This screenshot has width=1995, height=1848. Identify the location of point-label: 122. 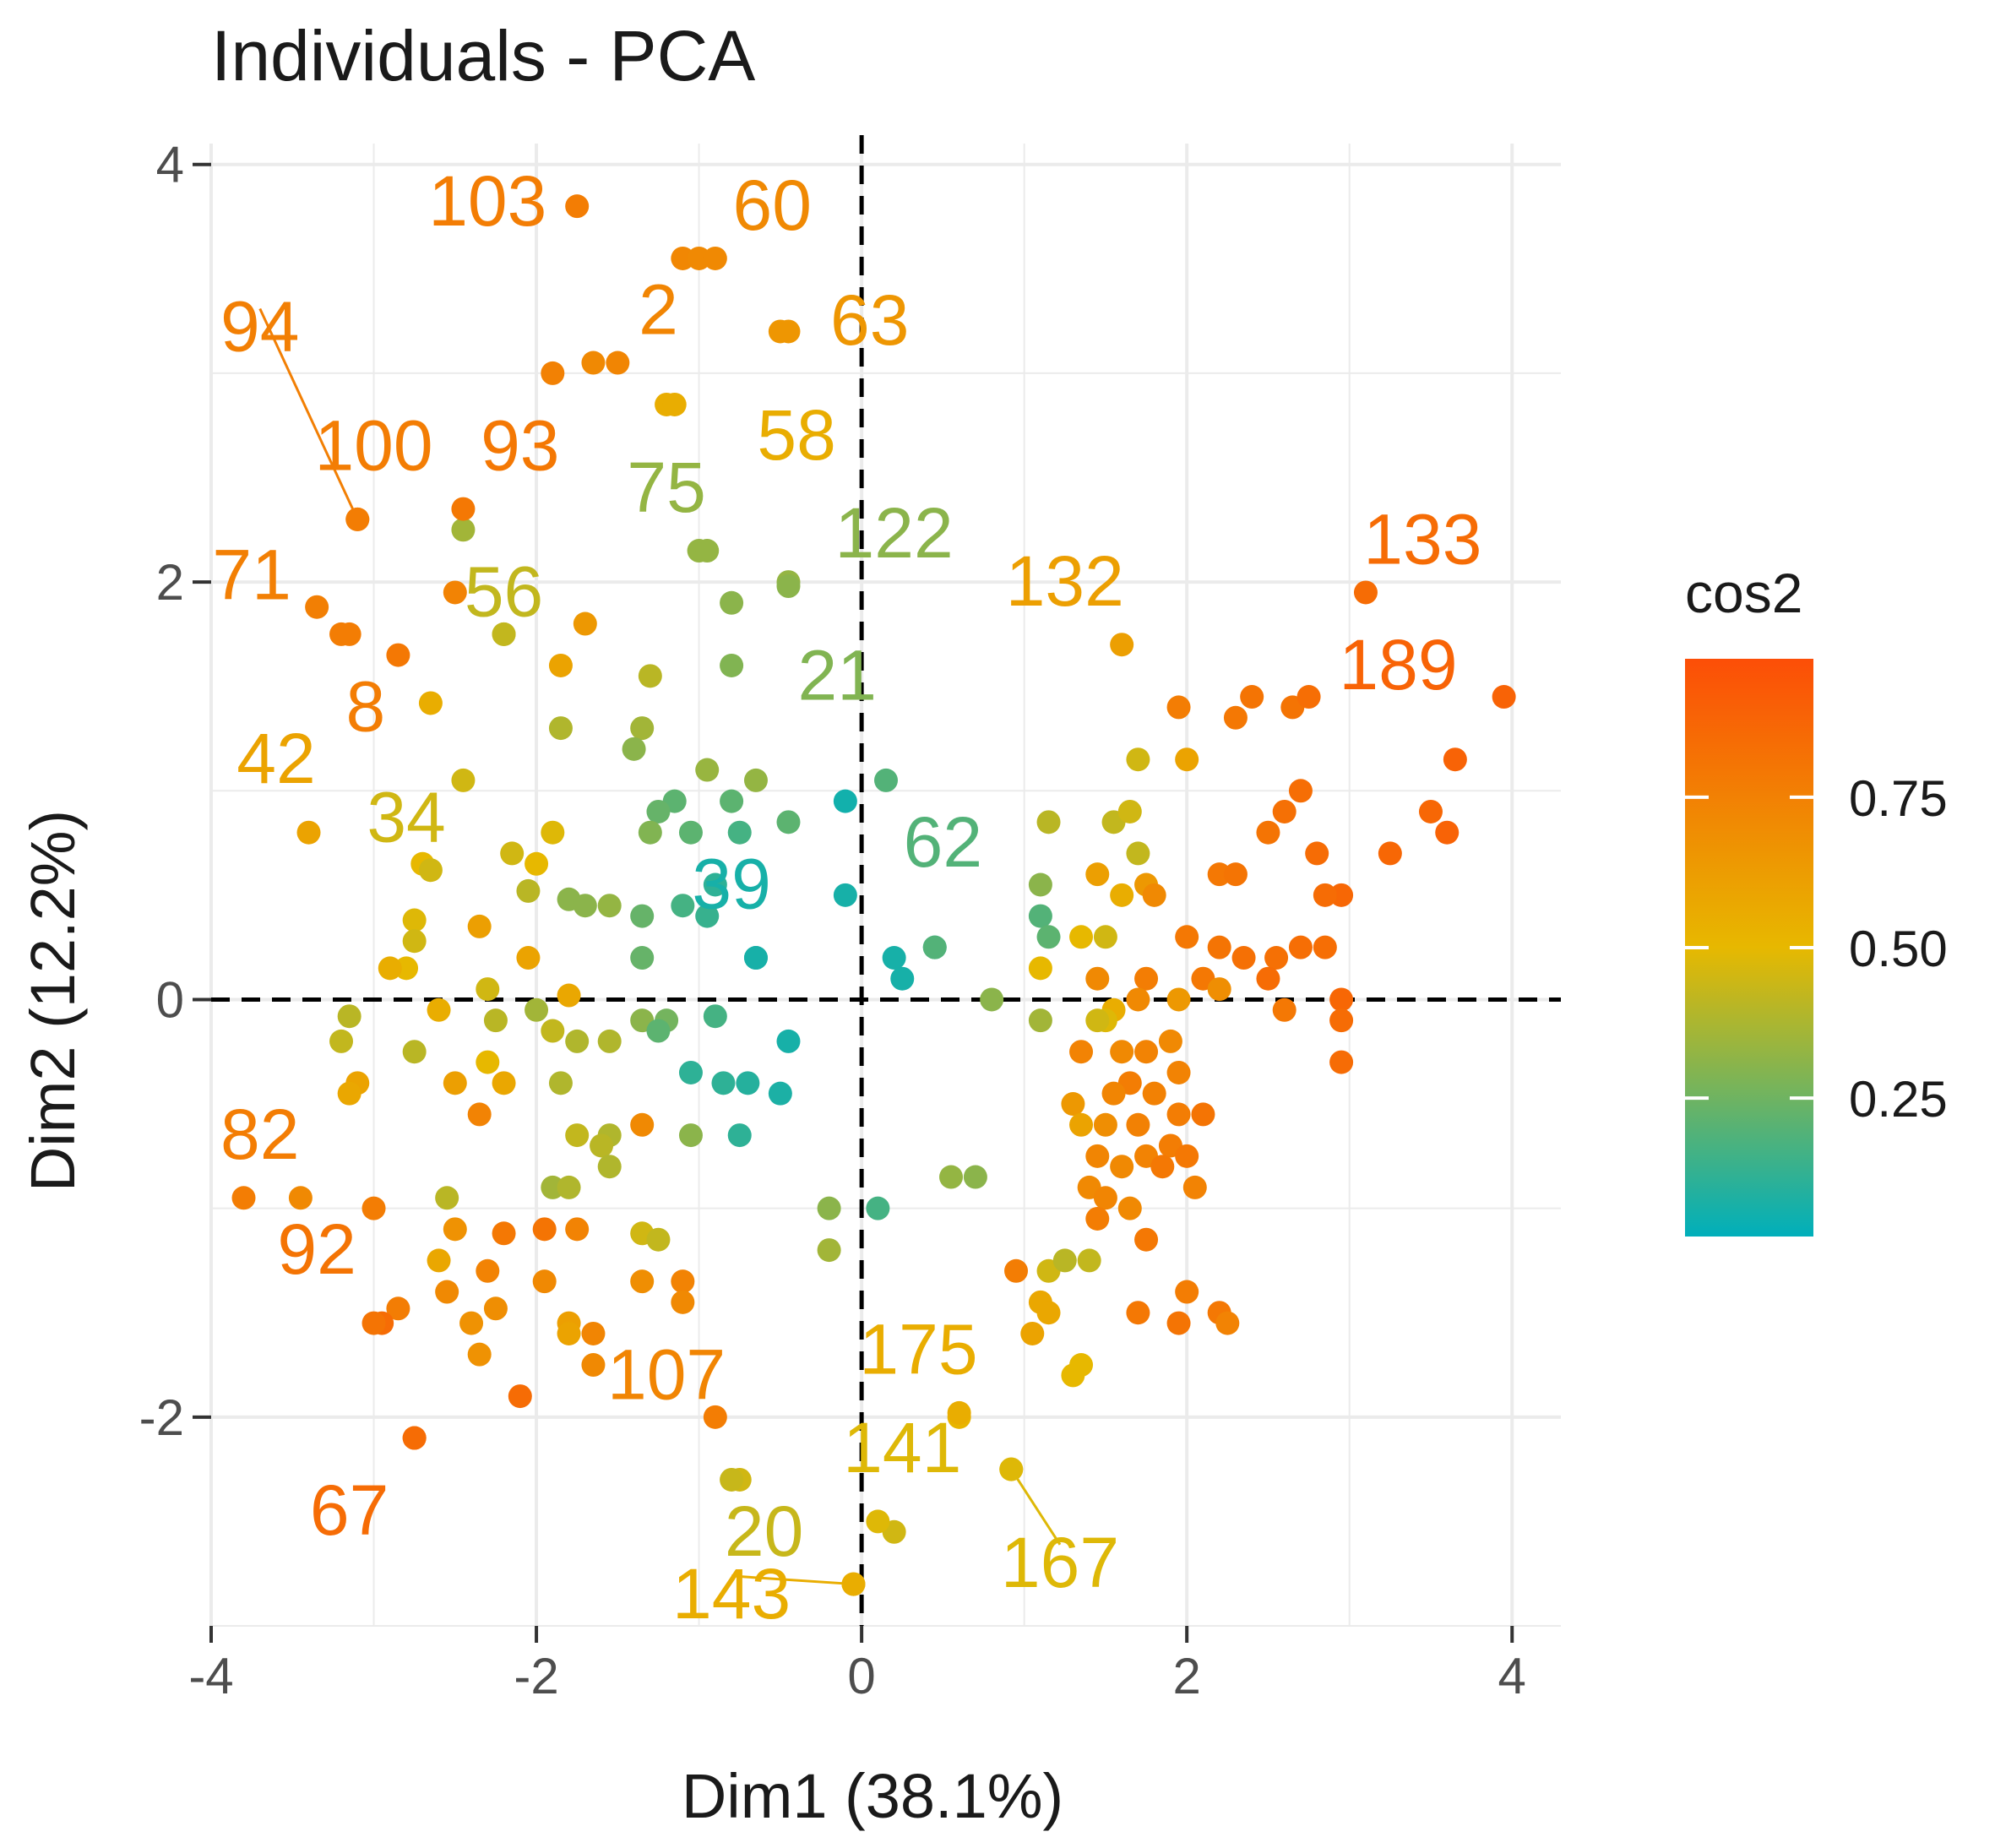
(894, 533).